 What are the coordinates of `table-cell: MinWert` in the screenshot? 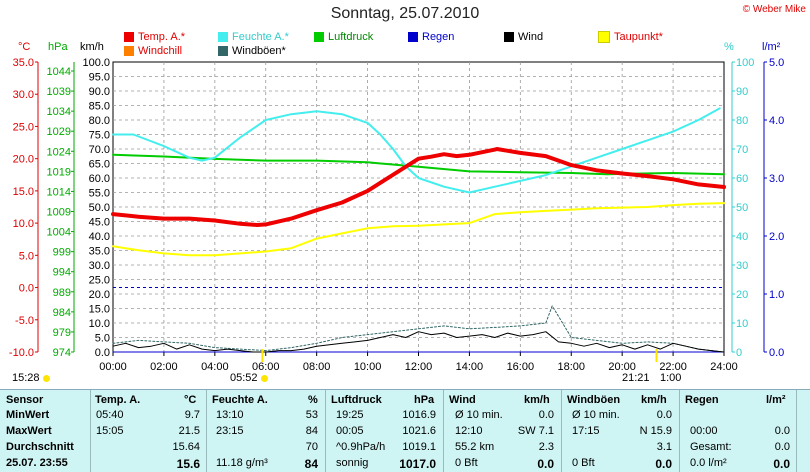 It's located at (28, 415).